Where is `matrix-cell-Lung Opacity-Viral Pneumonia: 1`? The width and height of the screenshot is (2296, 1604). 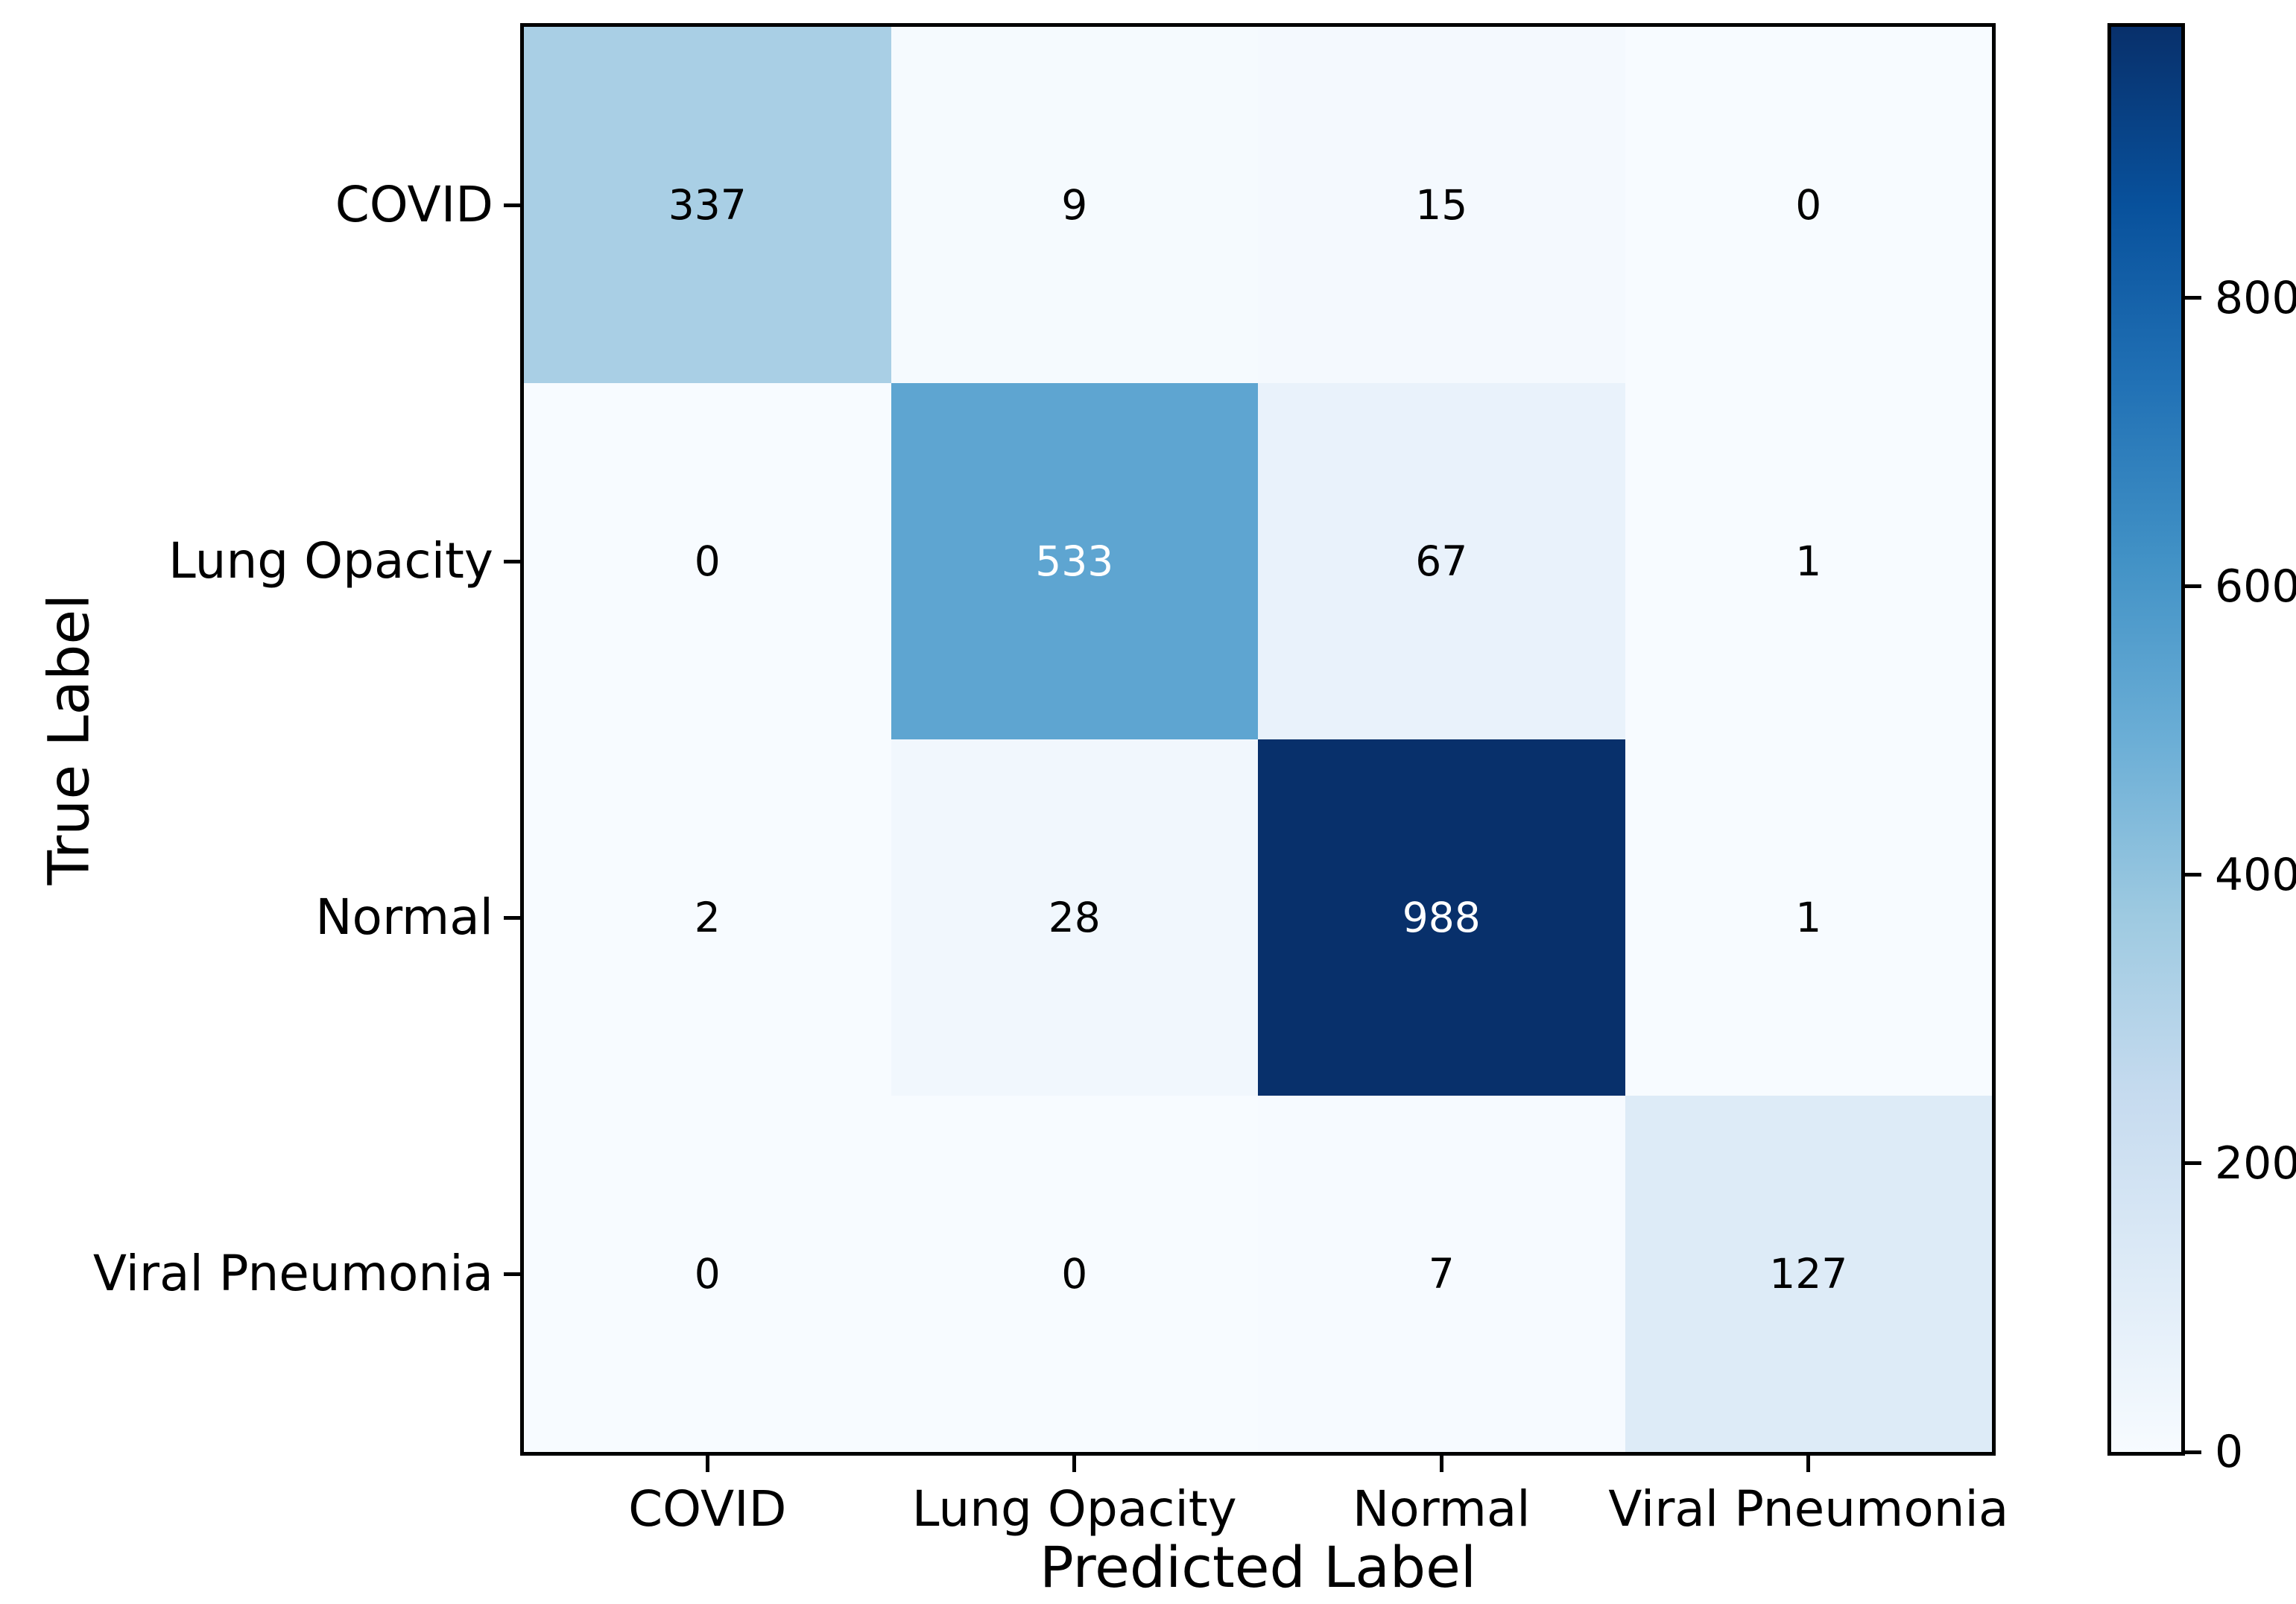
matrix-cell-Lung Opacity-Viral Pneumonia: 1 is located at coordinates (1808, 561).